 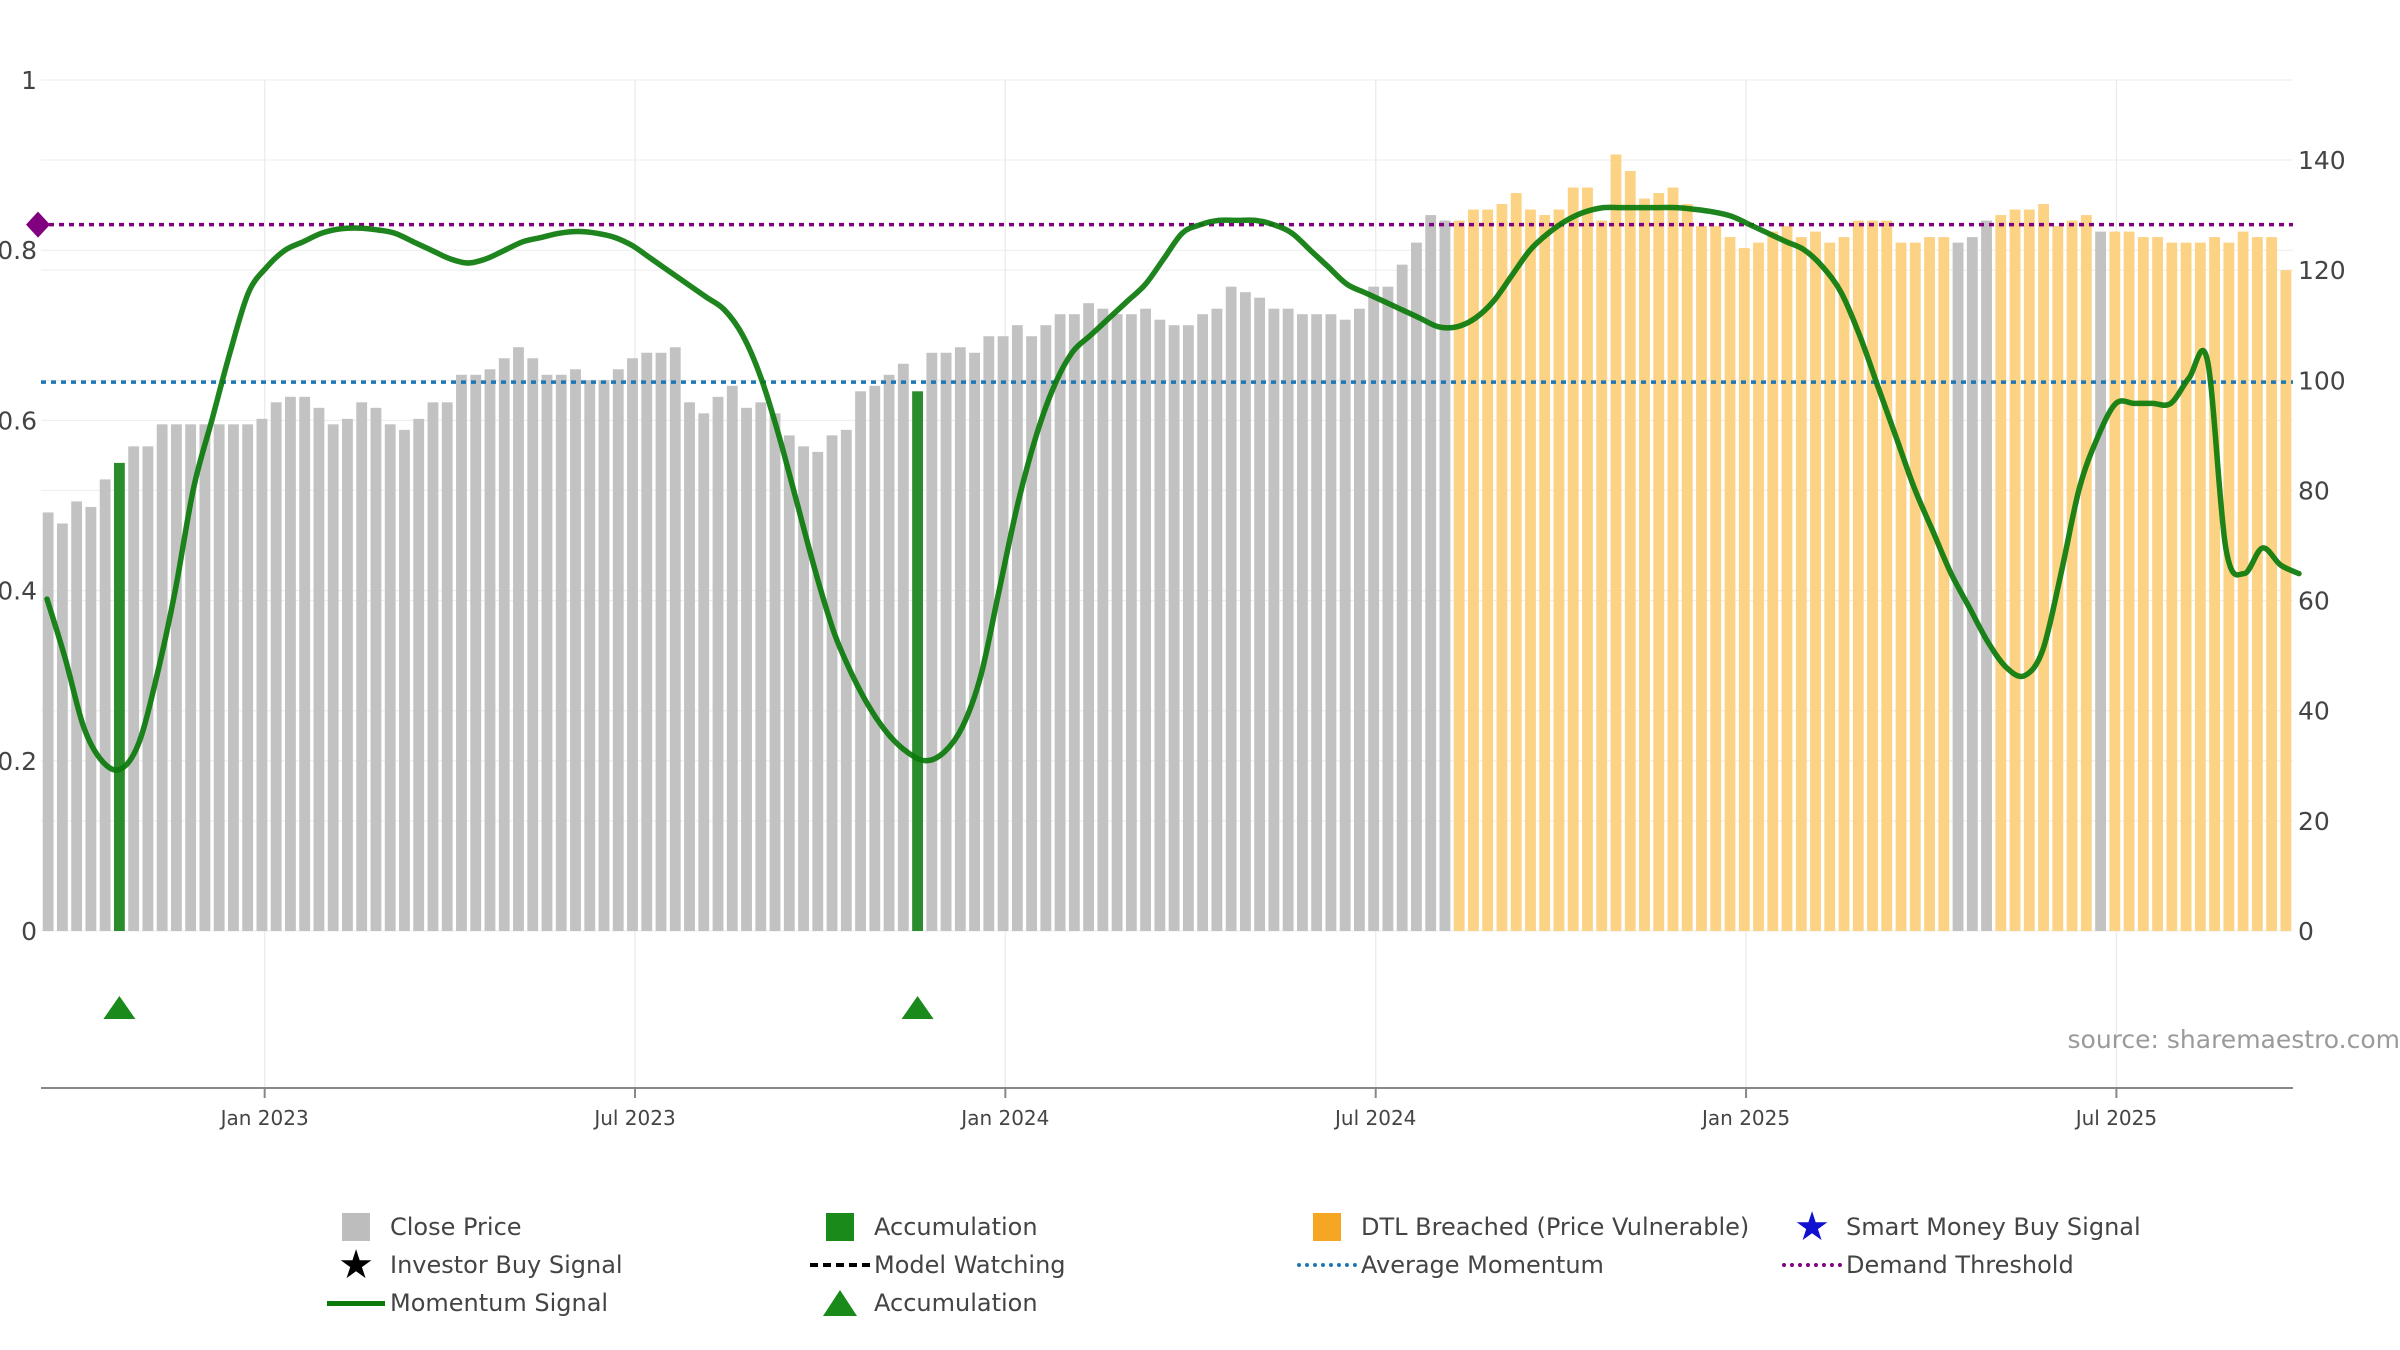 What do you see at coordinates (2314, 490) in the screenshot?
I see `right-tick-label: 80` at bounding box center [2314, 490].